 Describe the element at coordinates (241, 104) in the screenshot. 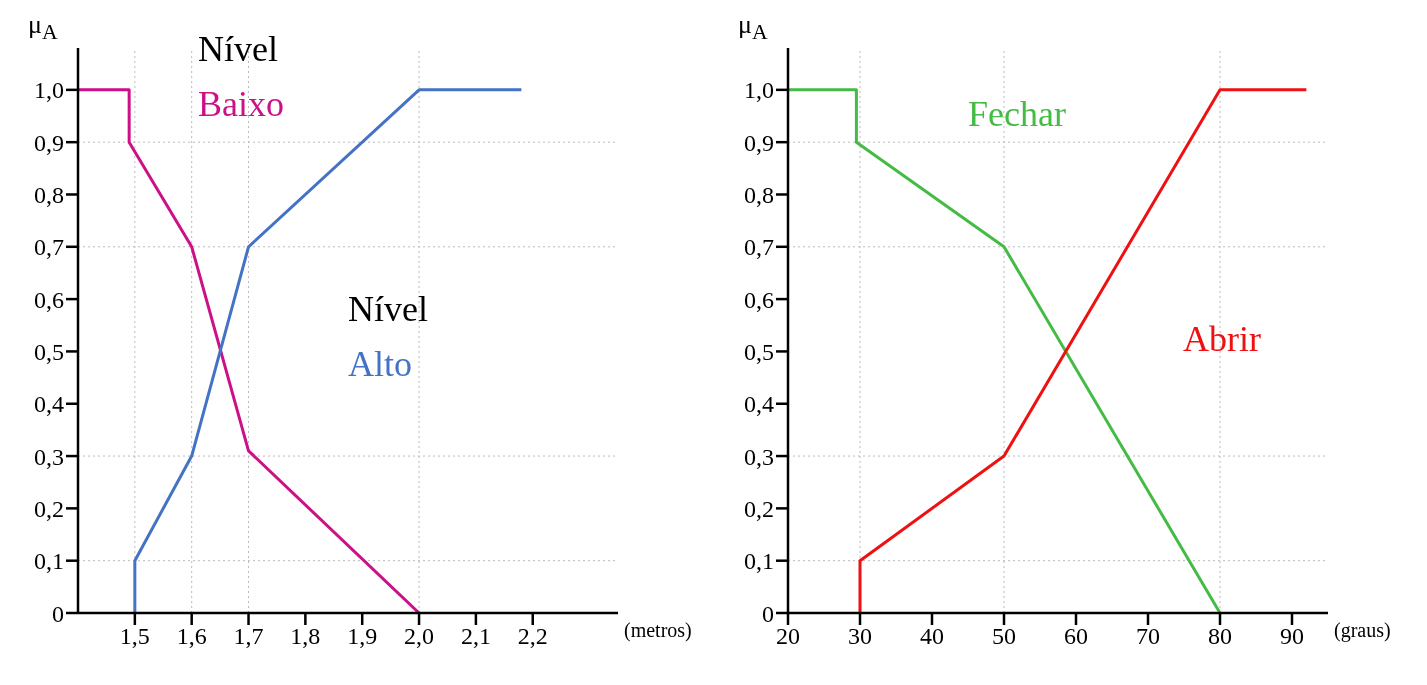

I see `series-label: Baixo` at that location.